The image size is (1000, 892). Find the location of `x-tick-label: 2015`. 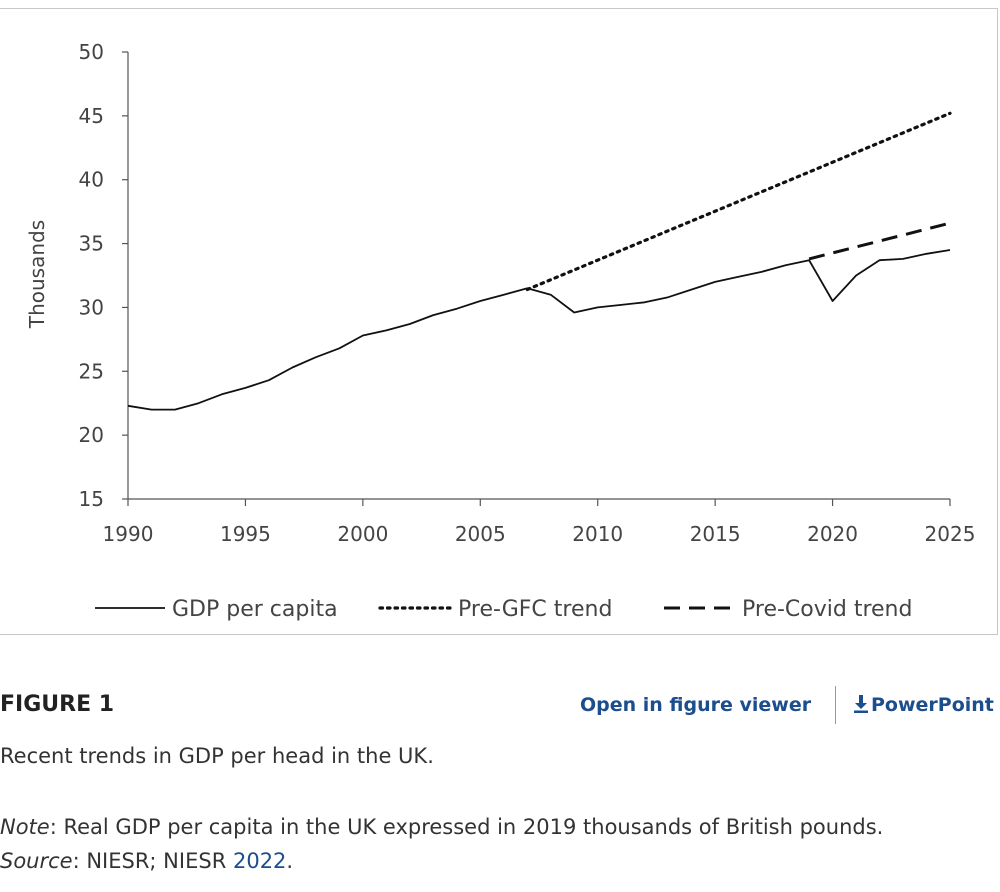

x-tick-label: 2015 is located at coordinates (715, 534).